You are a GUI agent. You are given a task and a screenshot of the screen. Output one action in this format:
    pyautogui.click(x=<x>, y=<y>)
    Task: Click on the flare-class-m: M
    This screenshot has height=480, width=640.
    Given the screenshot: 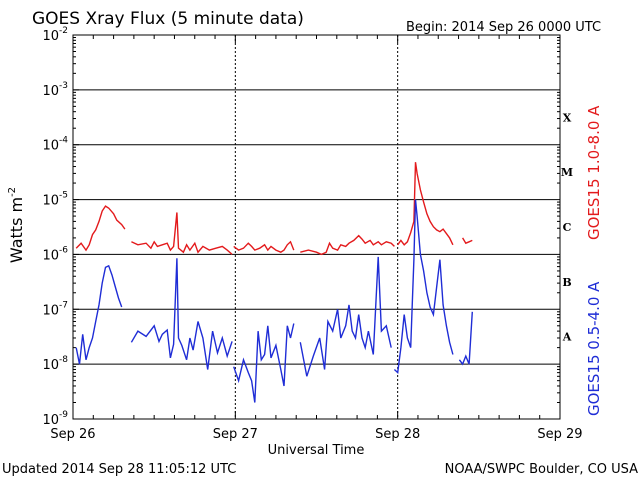 What is the action you would take?
    pyautogui.click(x=567, y=172)
    